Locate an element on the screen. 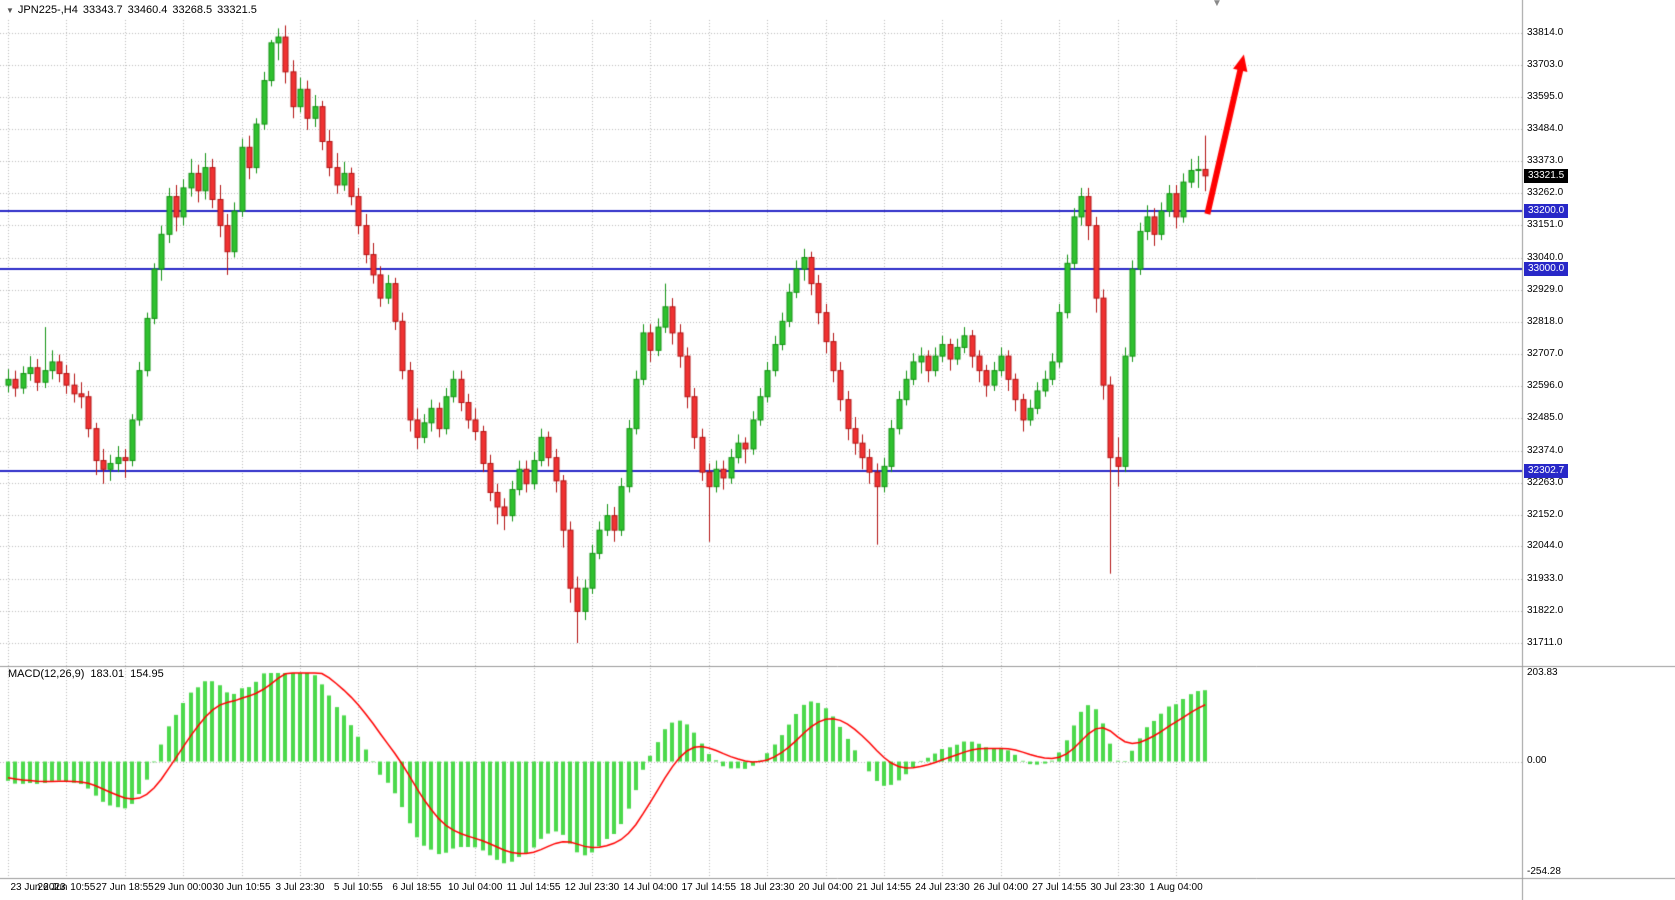  date-label: 27 Jul 14:55 is located at coordinates (1059, 887).